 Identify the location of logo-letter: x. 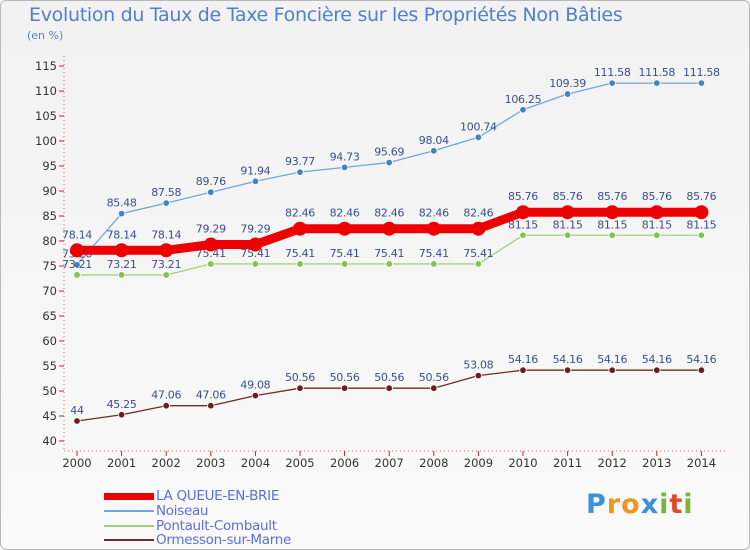
(650, 504).